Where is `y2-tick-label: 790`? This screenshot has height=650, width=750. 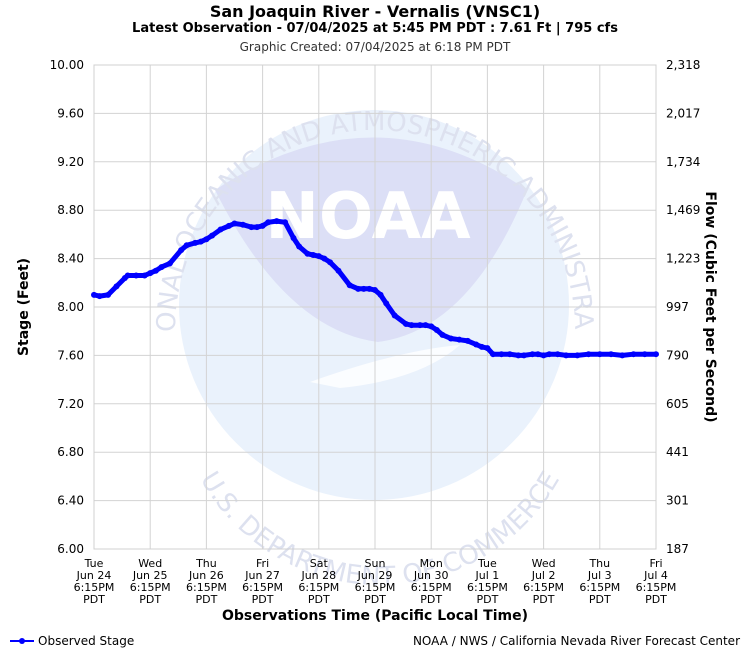 y2-tick-label: 790 is located at coordinates (677, 355).